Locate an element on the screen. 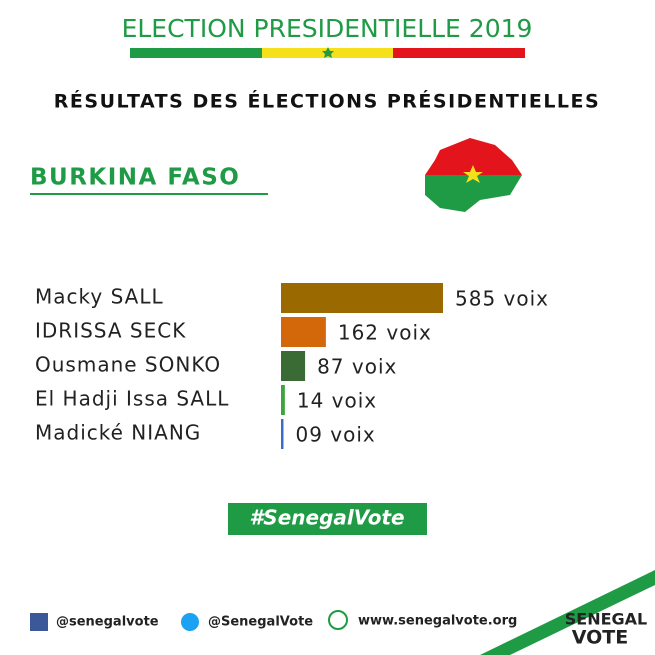 This screenshot has width=655, height=655. hashtag-box is located at coordinates (327, 519).